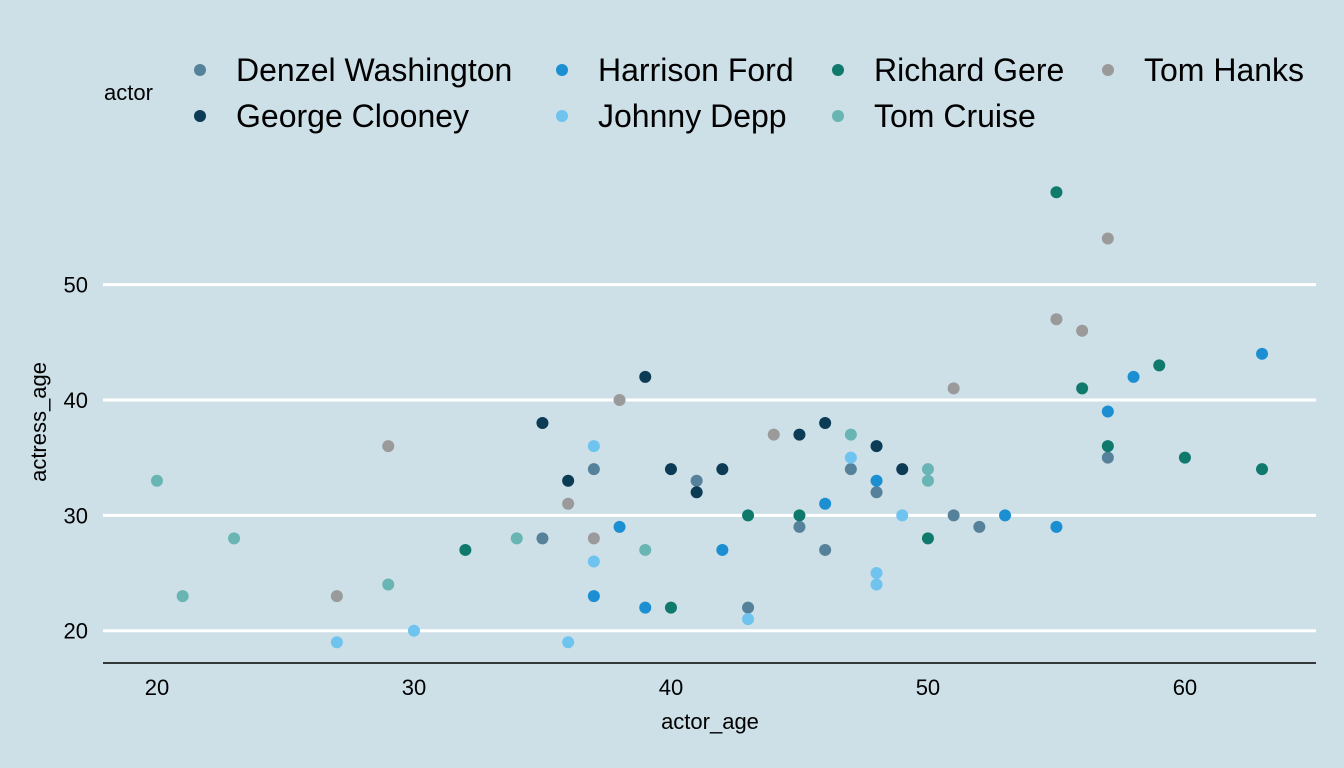 This screenshot has height=768, width=1344. I want to click on legend-item: Richard Gere, so click(948, 70).